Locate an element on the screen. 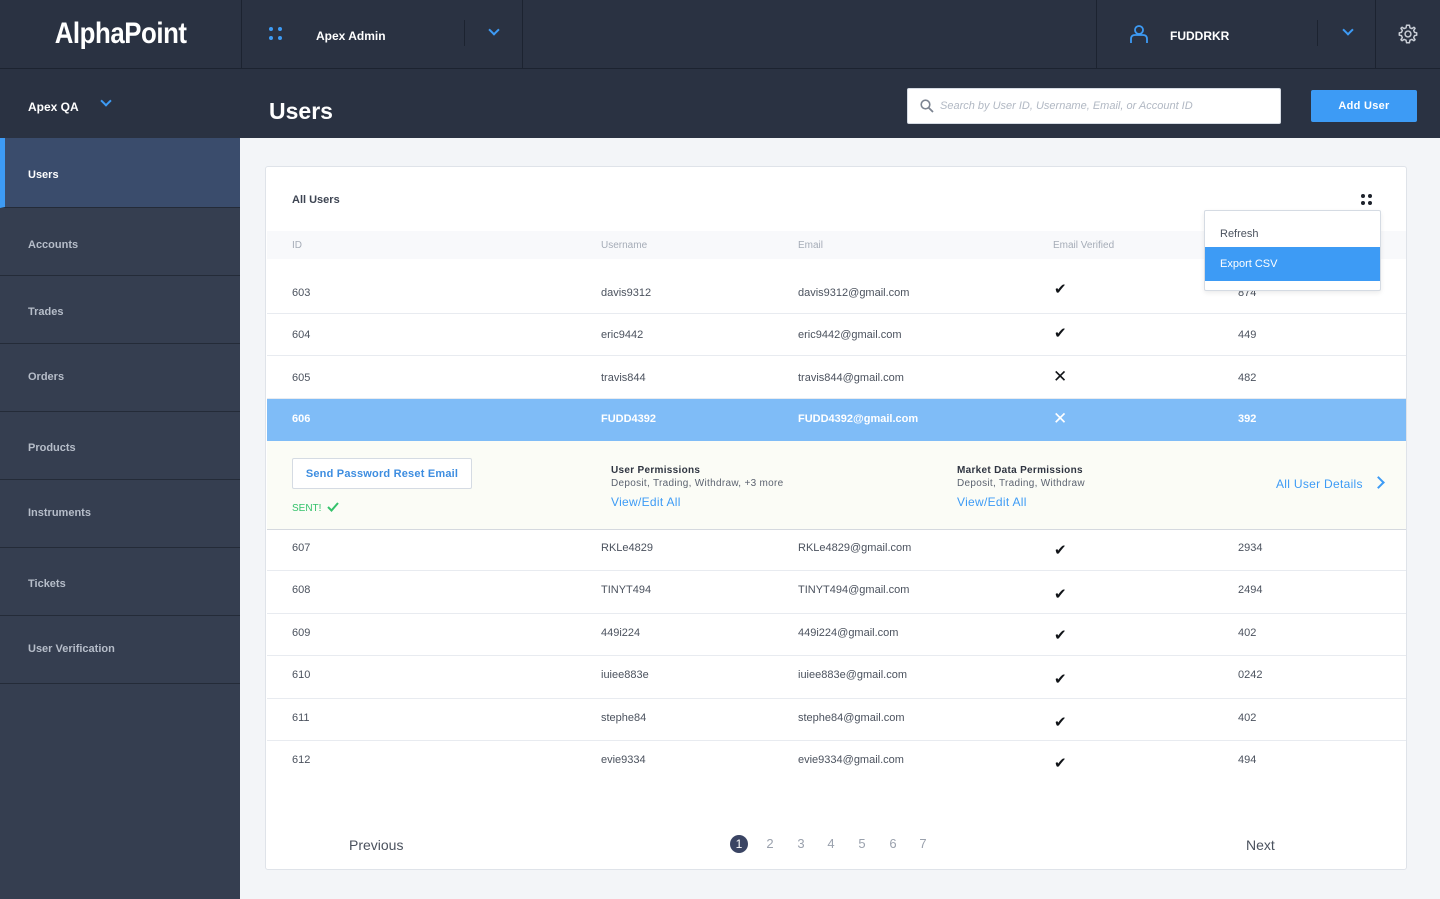 Image resolution: width=1440 pixels, height=899 pixels. sidebar-item-trades: Trades is located at coordinates (120, 310).